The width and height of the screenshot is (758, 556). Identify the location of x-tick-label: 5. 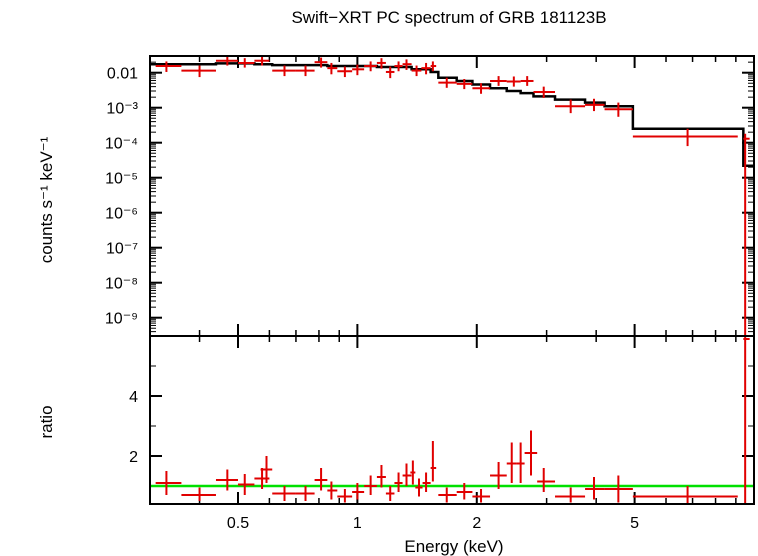
(634, 523).